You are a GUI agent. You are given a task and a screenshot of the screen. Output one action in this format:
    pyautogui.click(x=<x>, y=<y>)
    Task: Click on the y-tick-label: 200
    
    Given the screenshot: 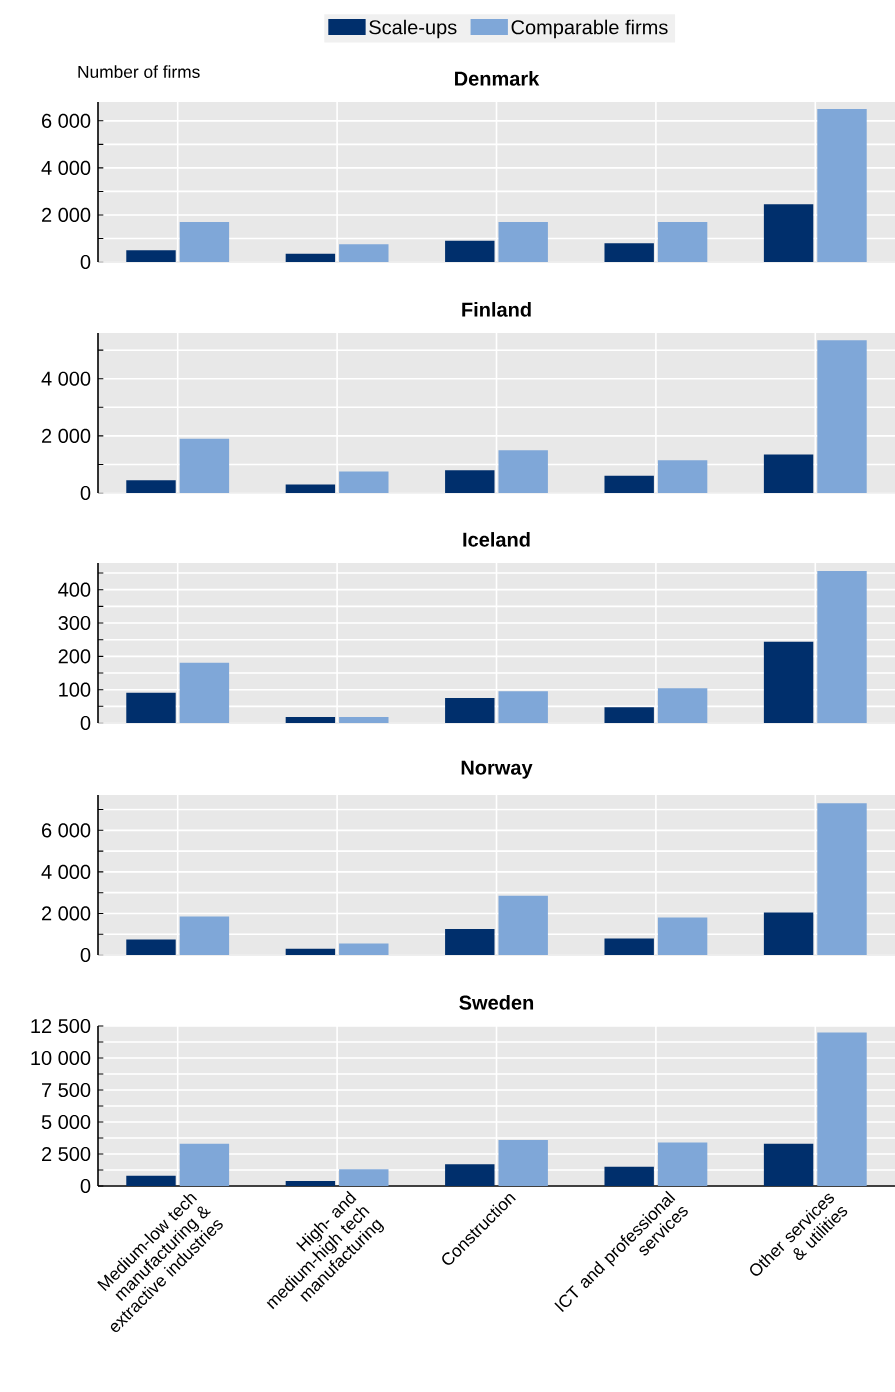 What is the action you would take?
    pyautogui.click(x=74, y=656)
    